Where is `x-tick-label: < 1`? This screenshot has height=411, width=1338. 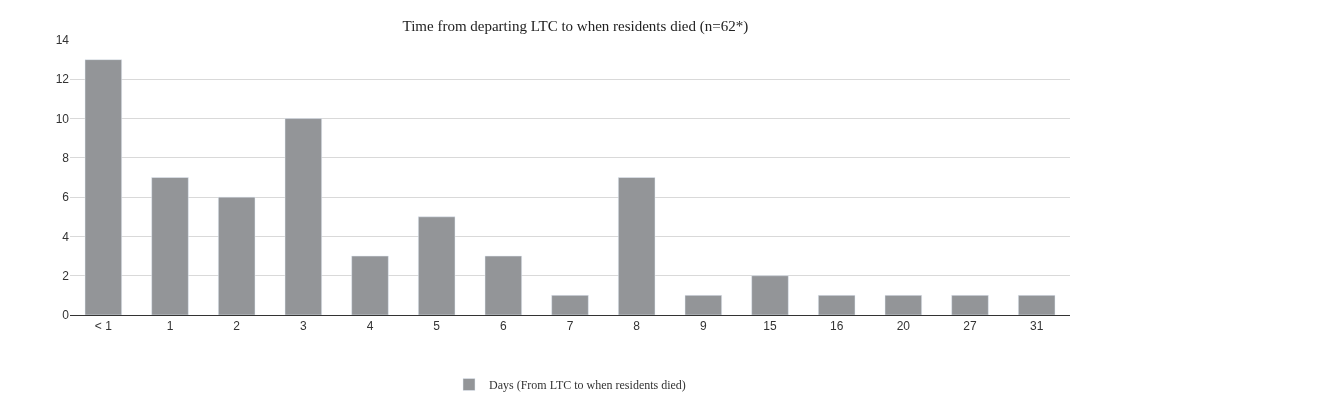 x-tick-label: < 1 is located at coordinates (103, 326).